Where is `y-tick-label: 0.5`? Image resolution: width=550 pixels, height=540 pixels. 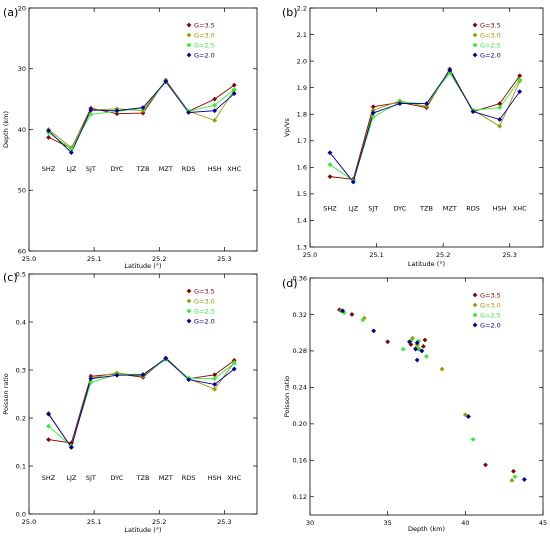 y-tick-label: 0.5 is located at coordinates (21, 274).